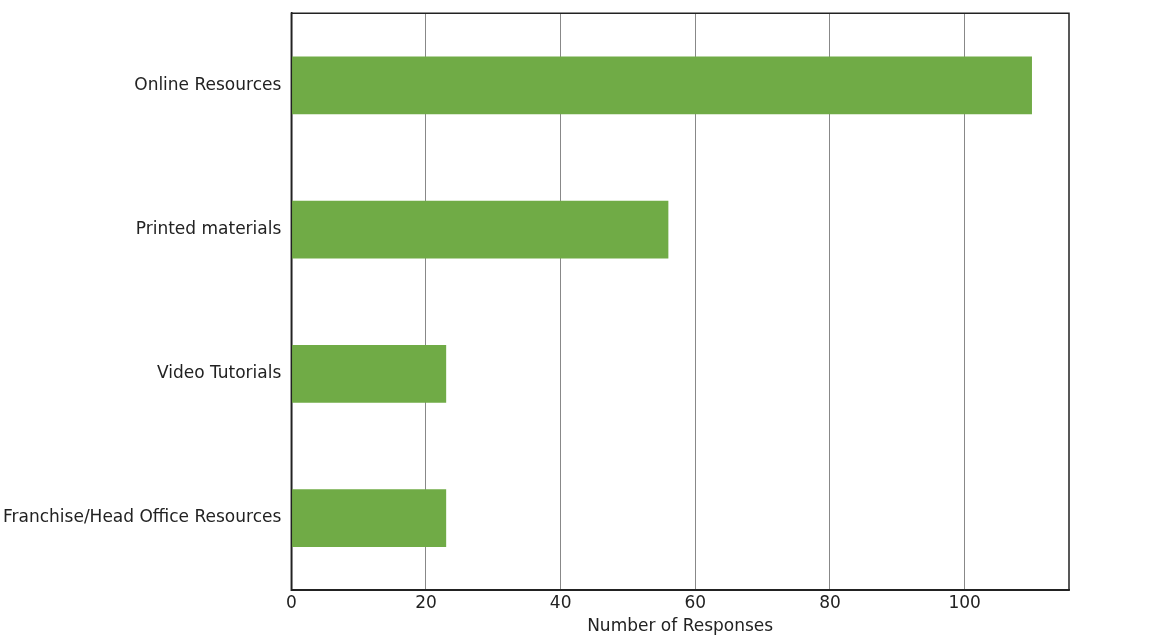 The image size is (1168, 641). Describe the element at coordinates (208, 228) in the screenshot. I see `y-tick-label: Printed materials` at that location.